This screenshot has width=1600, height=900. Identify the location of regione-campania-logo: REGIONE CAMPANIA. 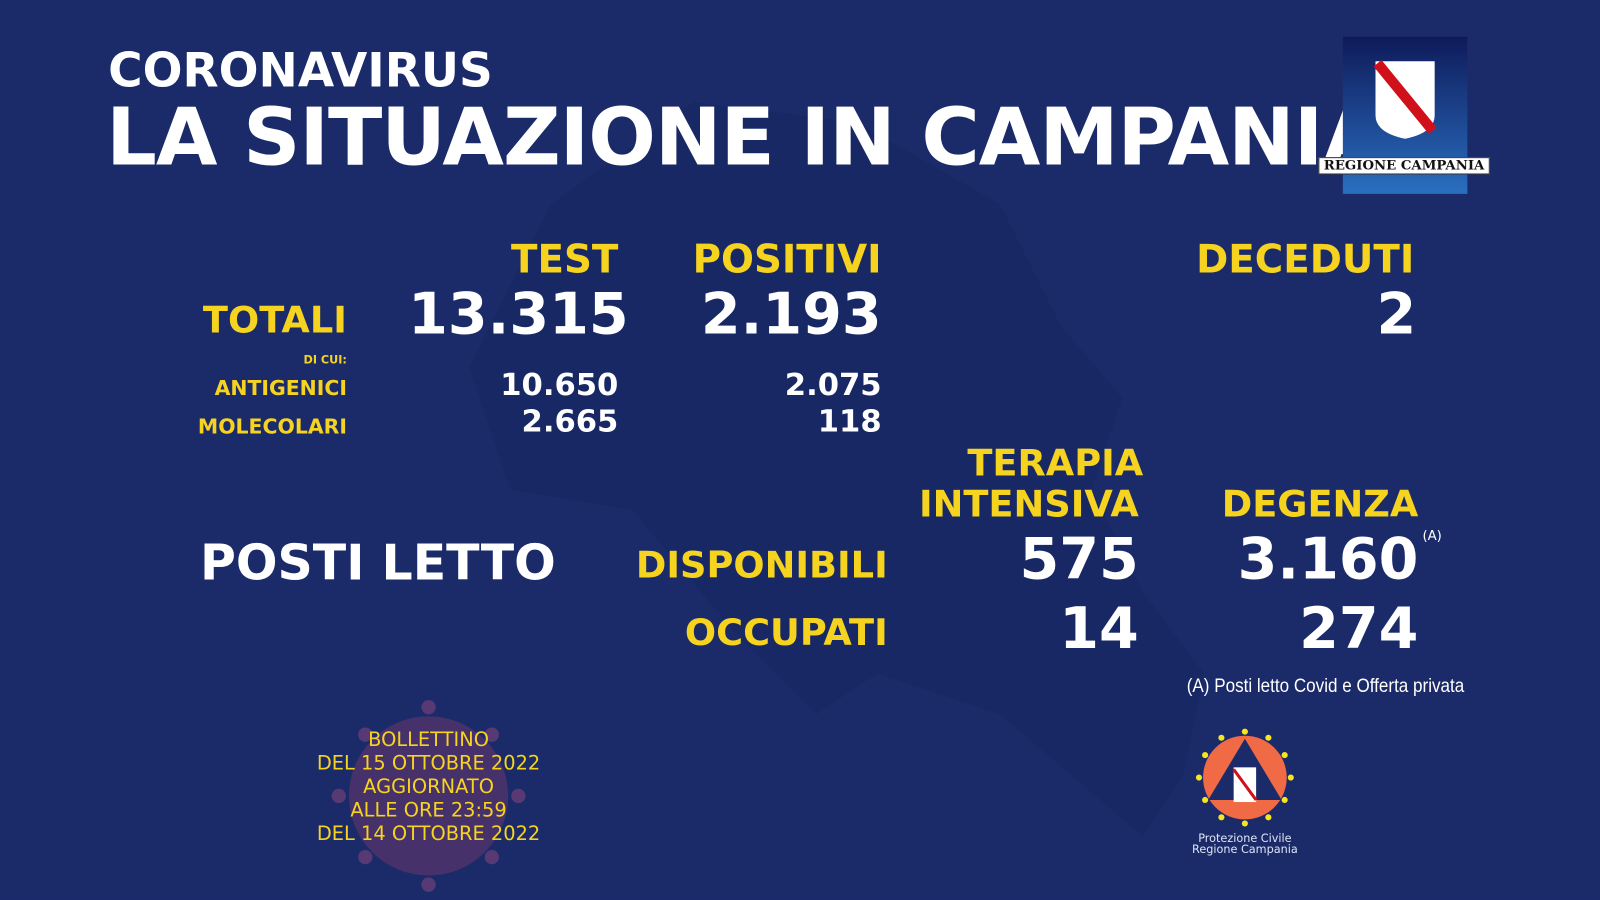
(1404, 115).